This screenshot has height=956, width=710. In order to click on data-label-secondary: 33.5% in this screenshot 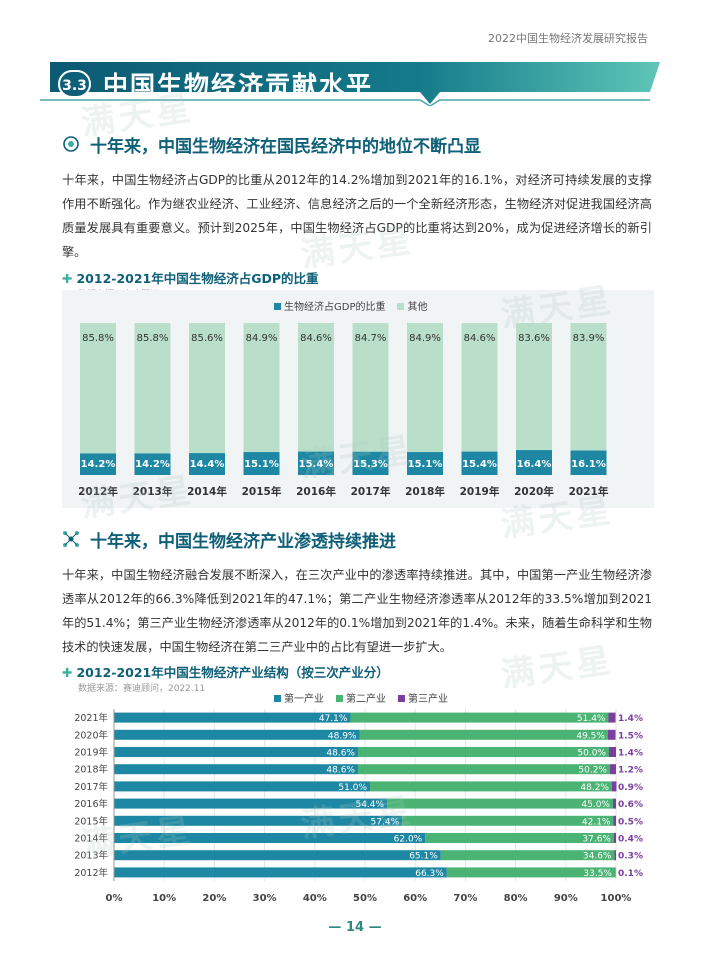, I will do `click(597, 874)`.